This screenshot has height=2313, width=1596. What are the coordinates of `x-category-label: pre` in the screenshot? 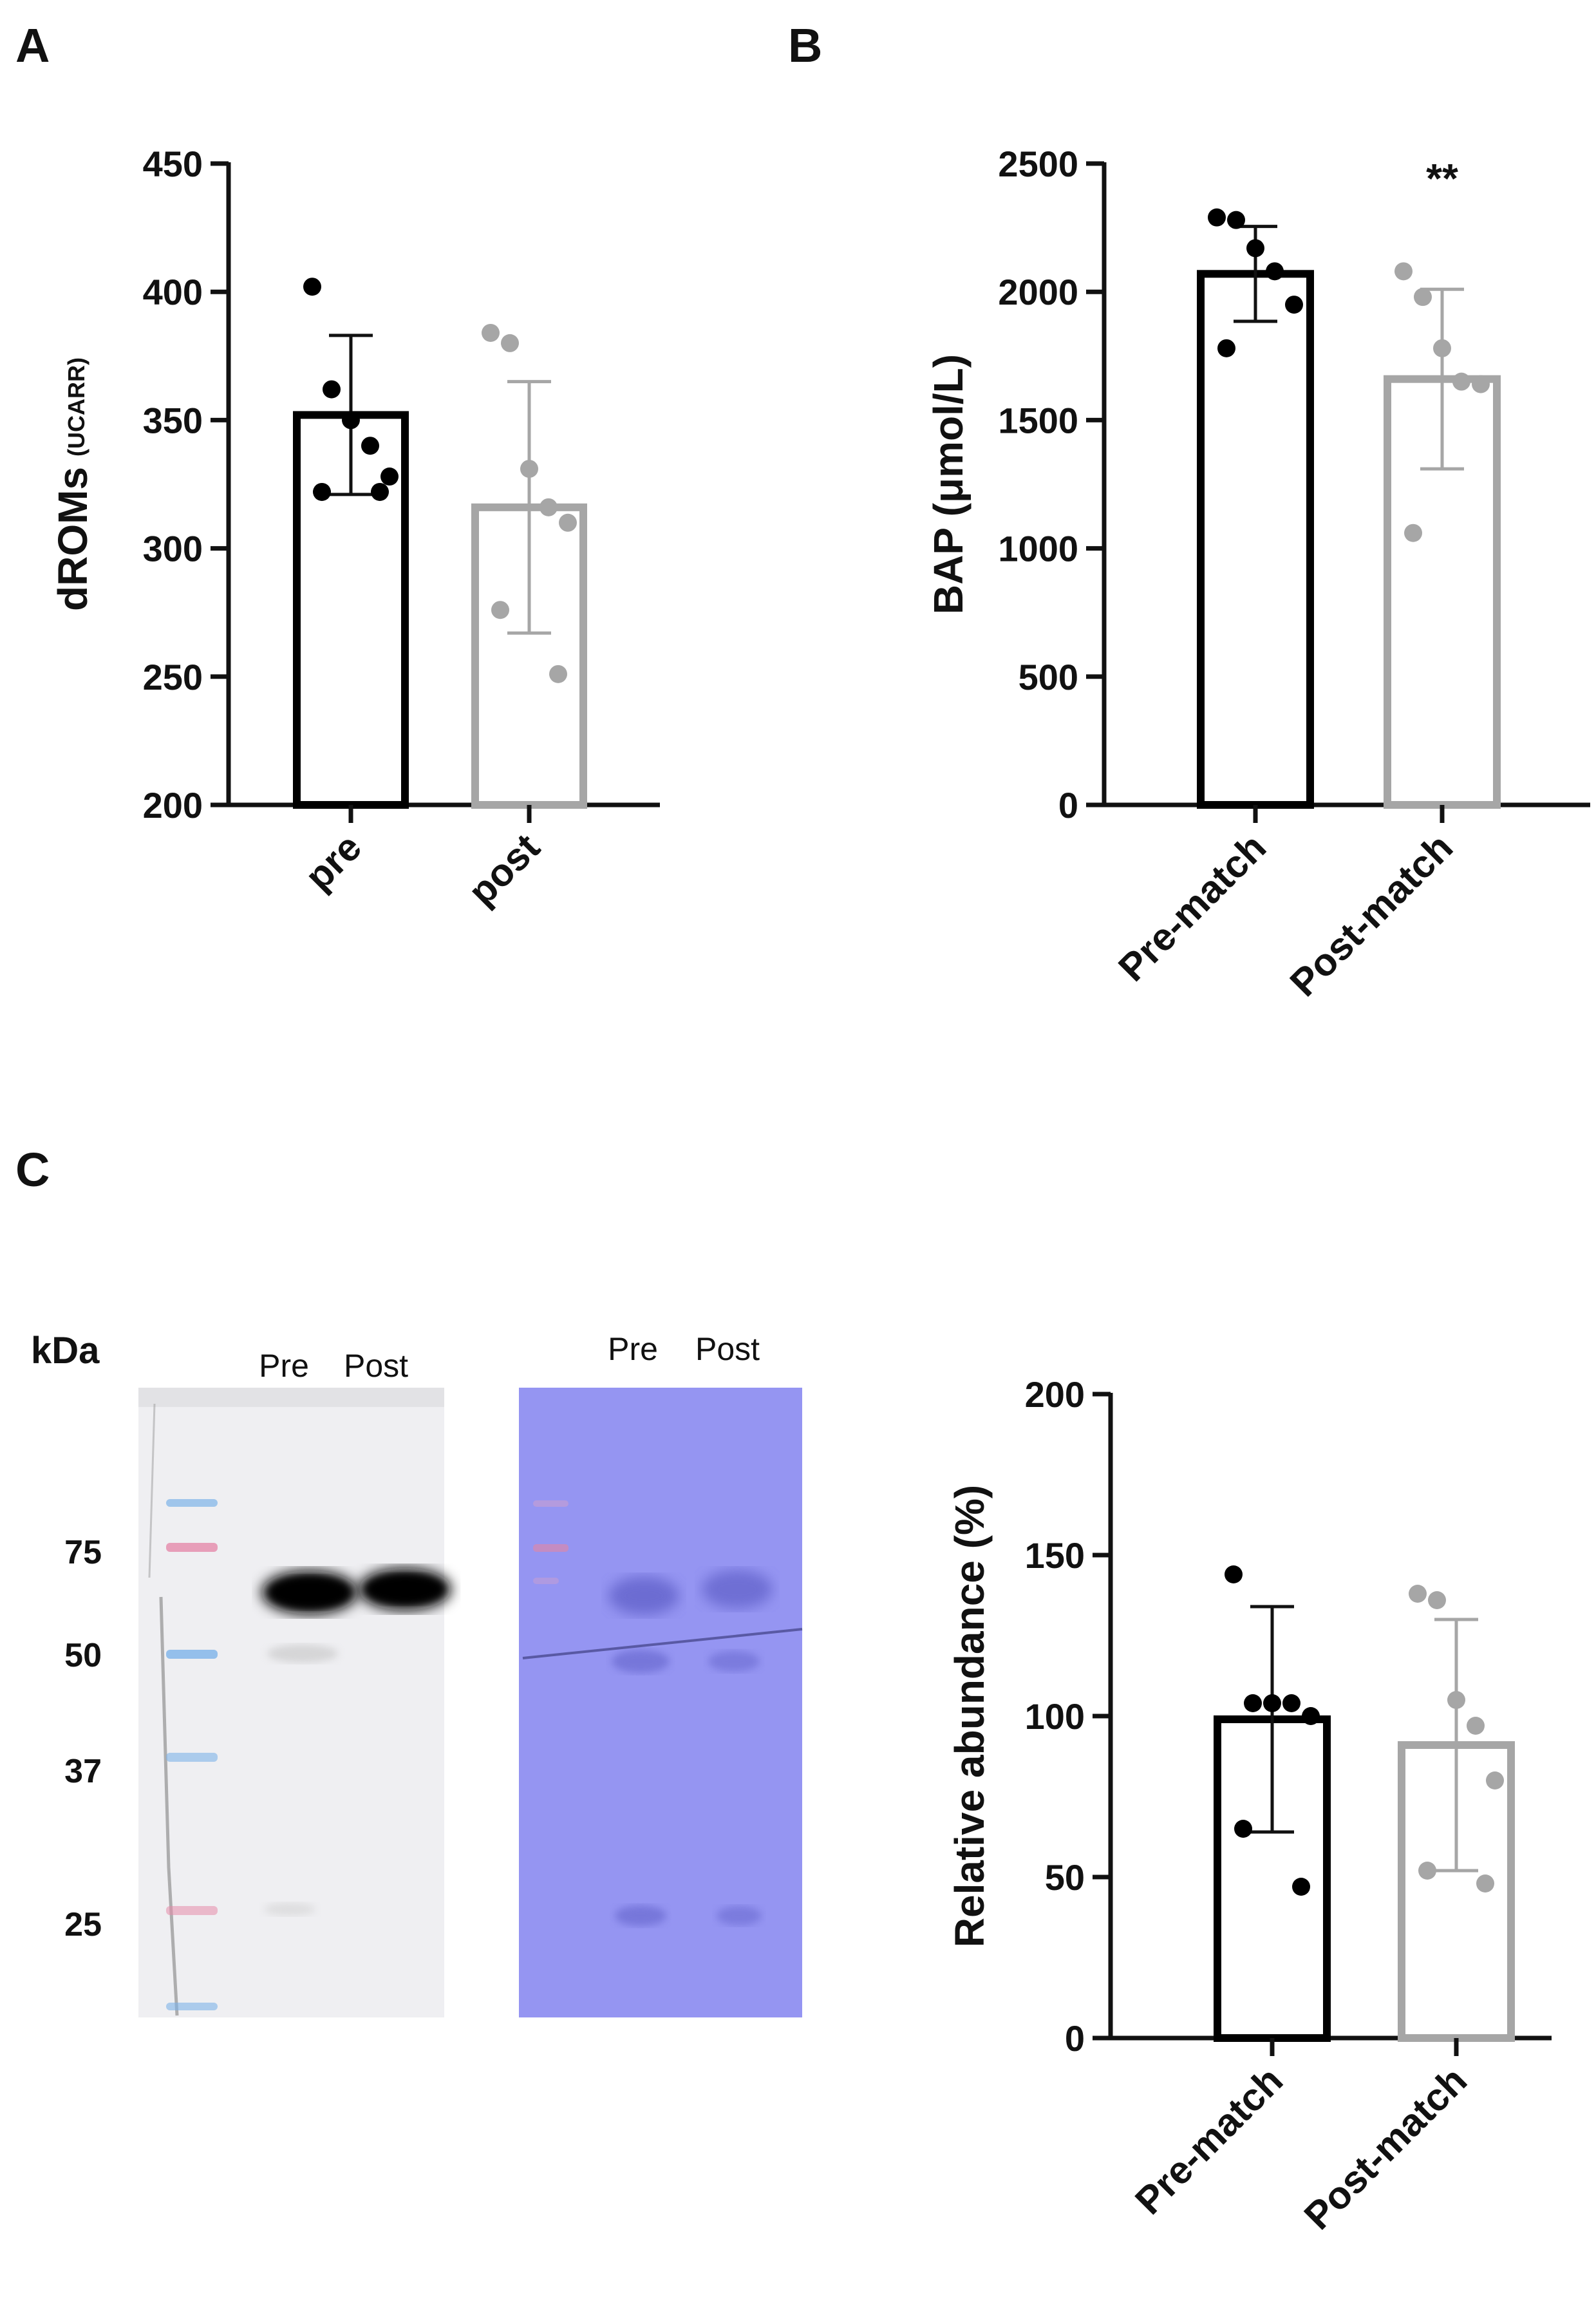 It's located at (333, 862).